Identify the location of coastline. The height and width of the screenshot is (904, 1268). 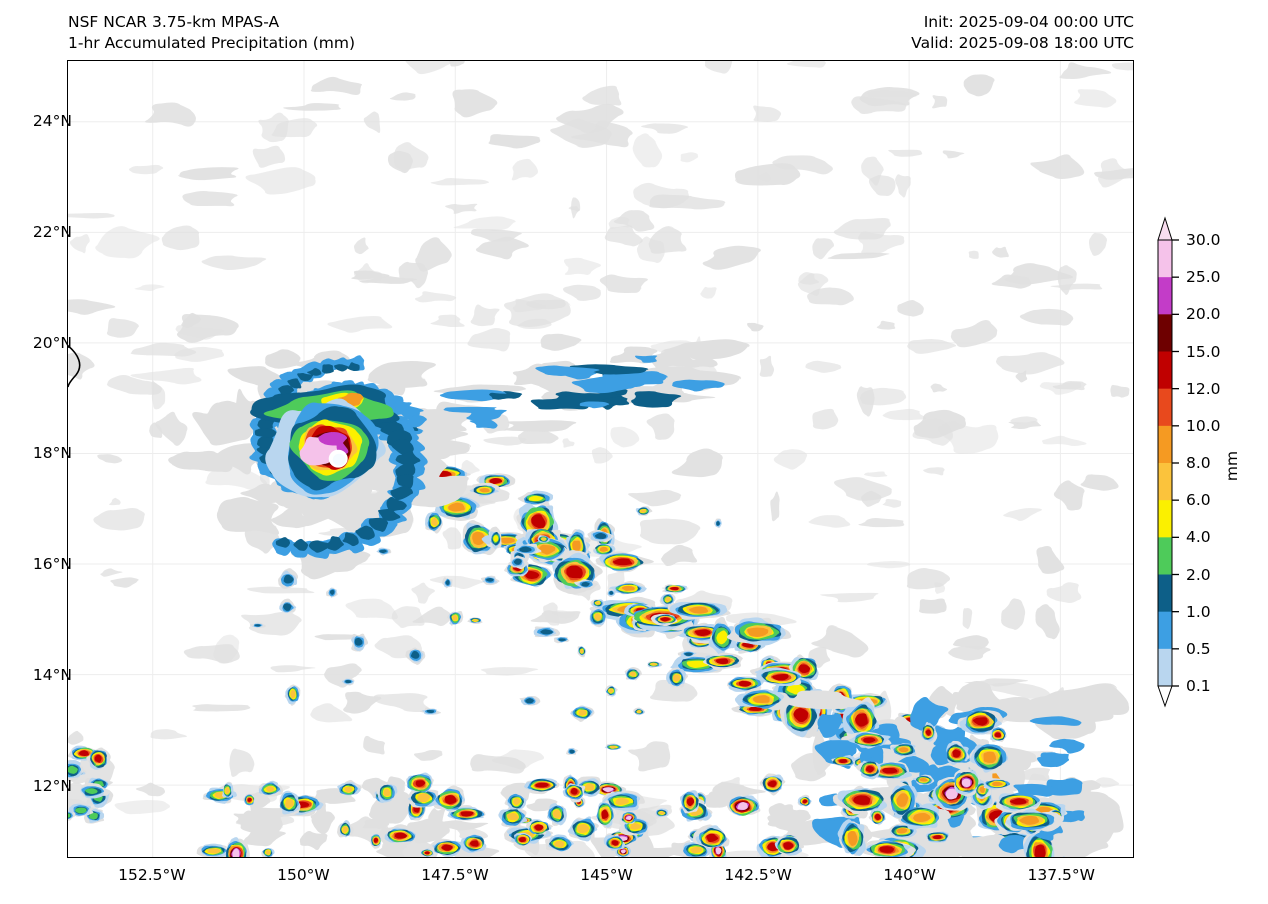
(74, 366).